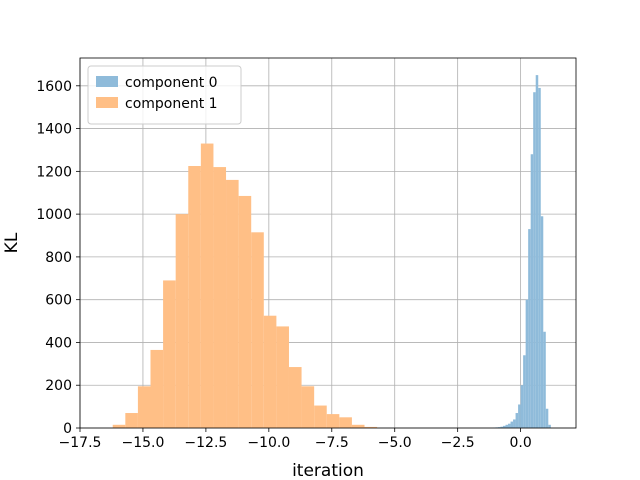 The width and height of the screenshot is (640, 480). Describe the element at coordinates (171, 83) in the screenshot. I see `legend-label: component 0` at that location.